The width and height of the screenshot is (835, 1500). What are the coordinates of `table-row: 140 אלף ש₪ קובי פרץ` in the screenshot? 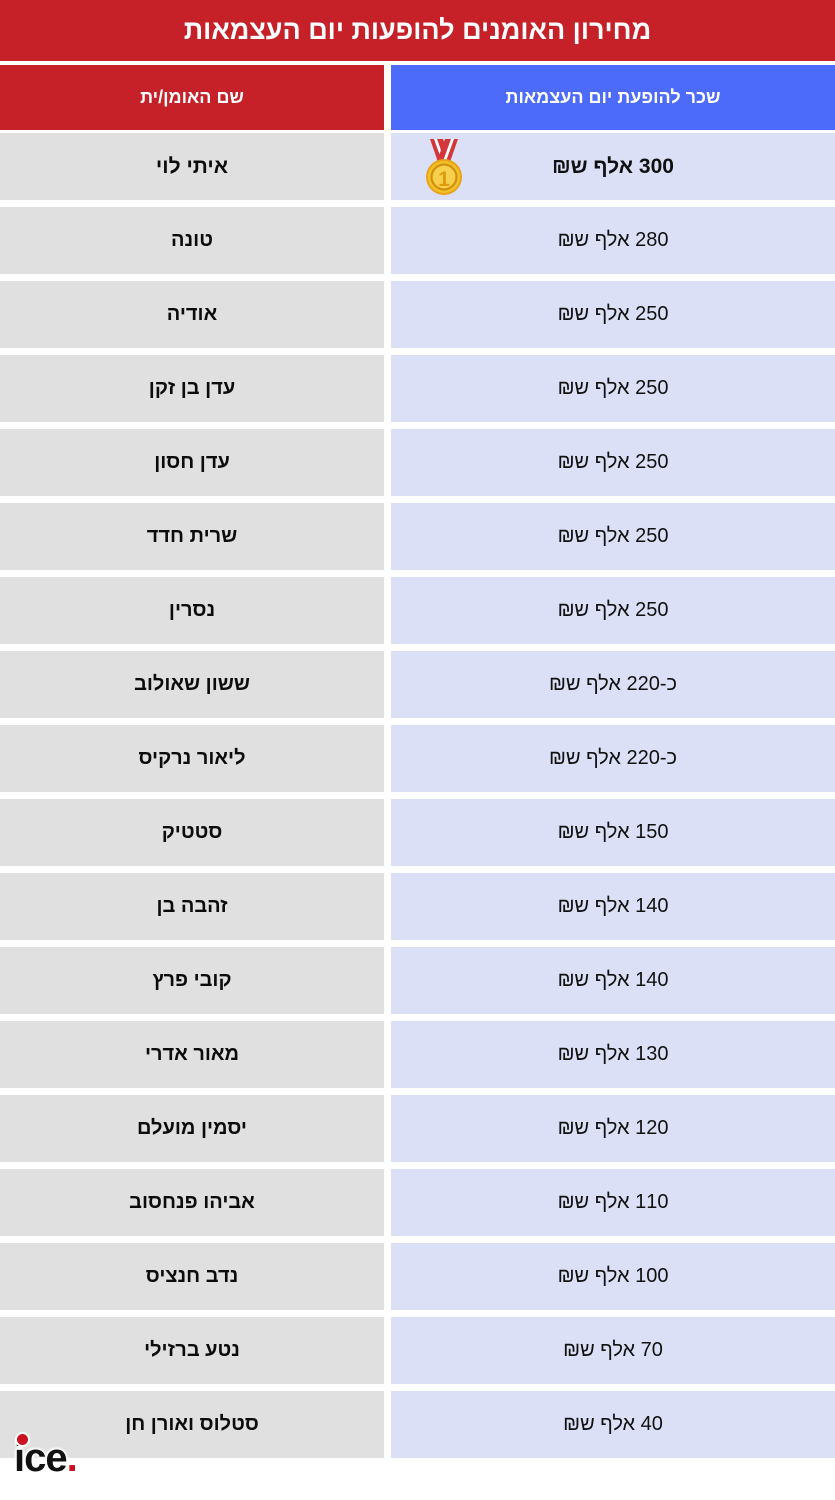 It's located at (417, 980).